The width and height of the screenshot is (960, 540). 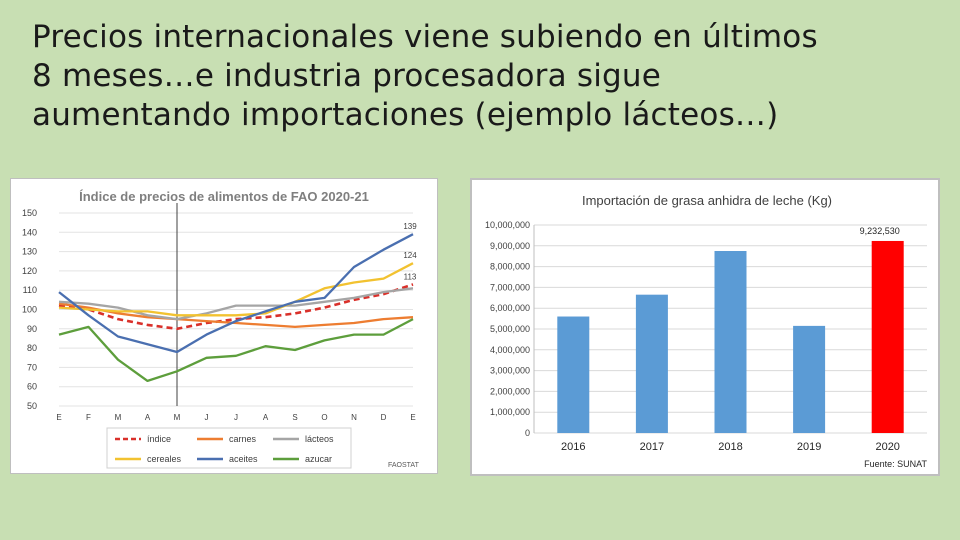 What do you see at coordinates (324, 417) in the screenshot?
I see `fao-x-tick-label: O` at bounding box center [324, 417].